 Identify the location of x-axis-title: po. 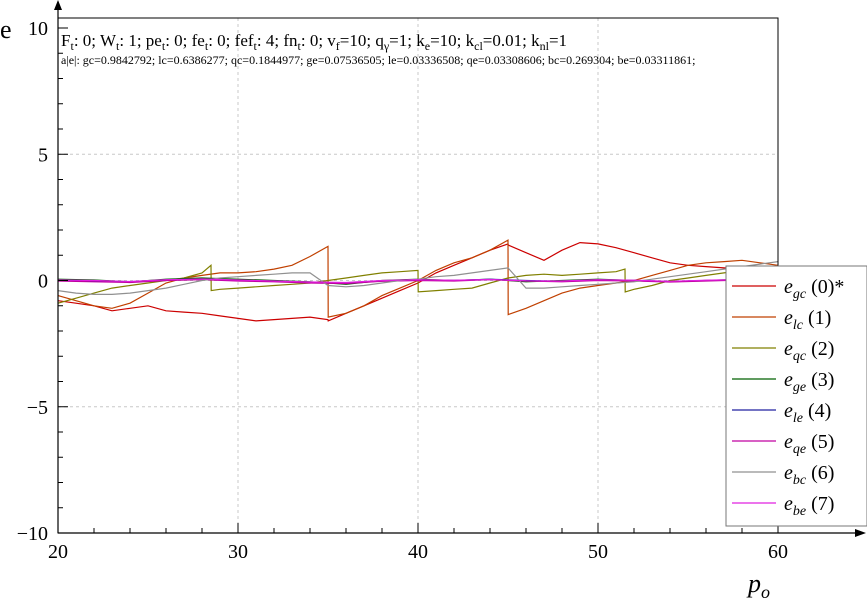
(758, 583).